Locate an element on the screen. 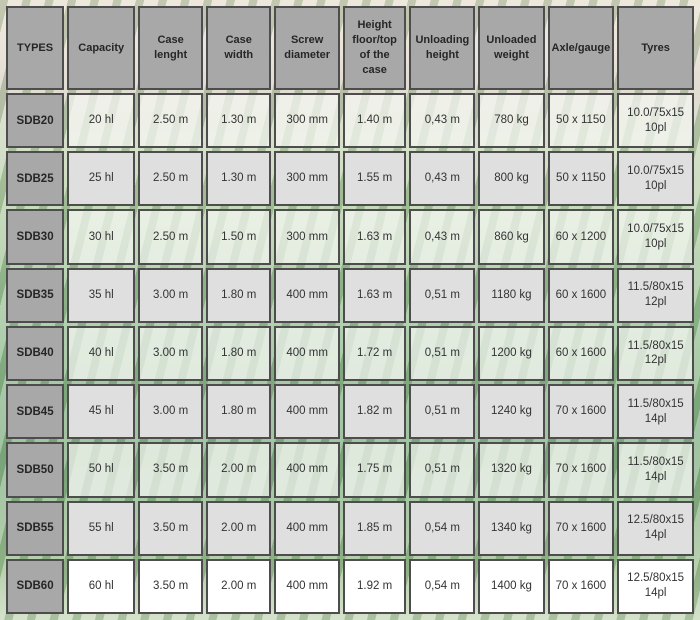  row-type-label: SDB30 is located at coordinates (35, 237).